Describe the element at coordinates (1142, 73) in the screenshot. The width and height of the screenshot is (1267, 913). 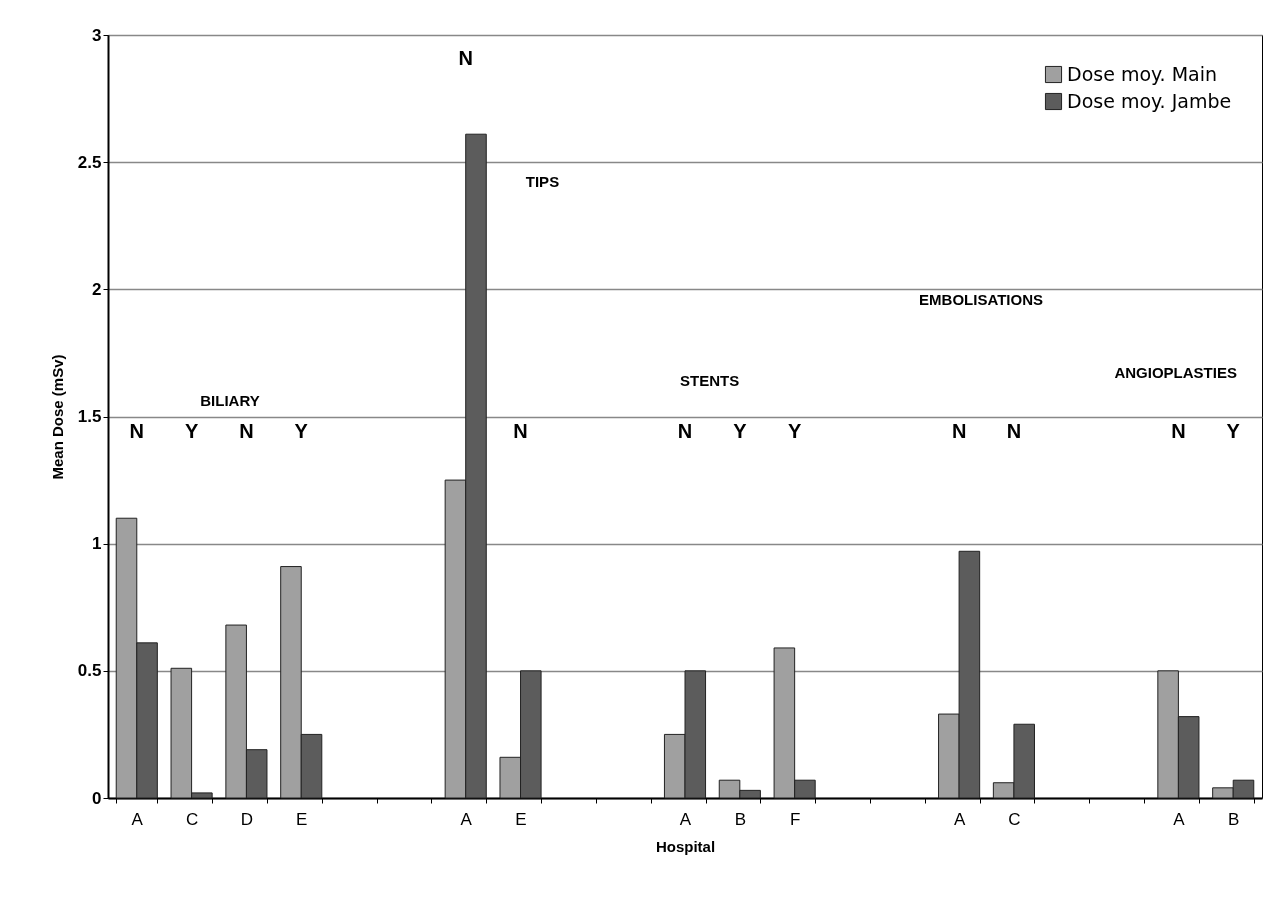
I see `legend-label: Dose moy. Main` at that location.